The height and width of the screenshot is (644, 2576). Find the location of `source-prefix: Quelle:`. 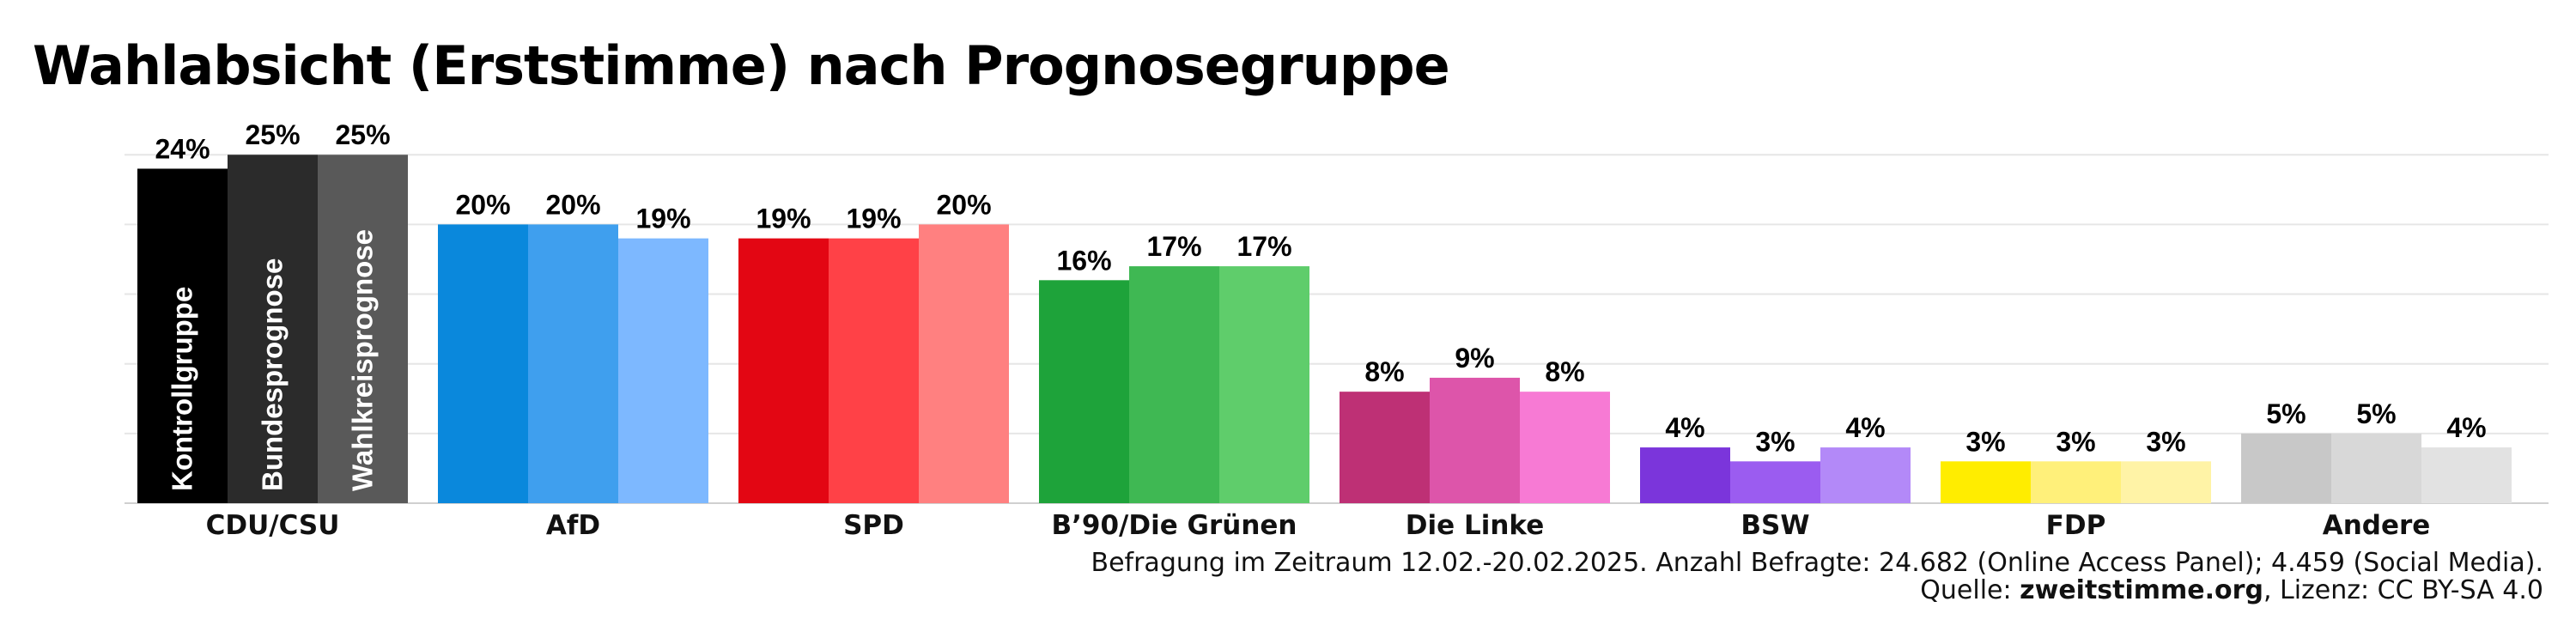

source-prefix: Quelle: is located at coordinates (1970, 590).